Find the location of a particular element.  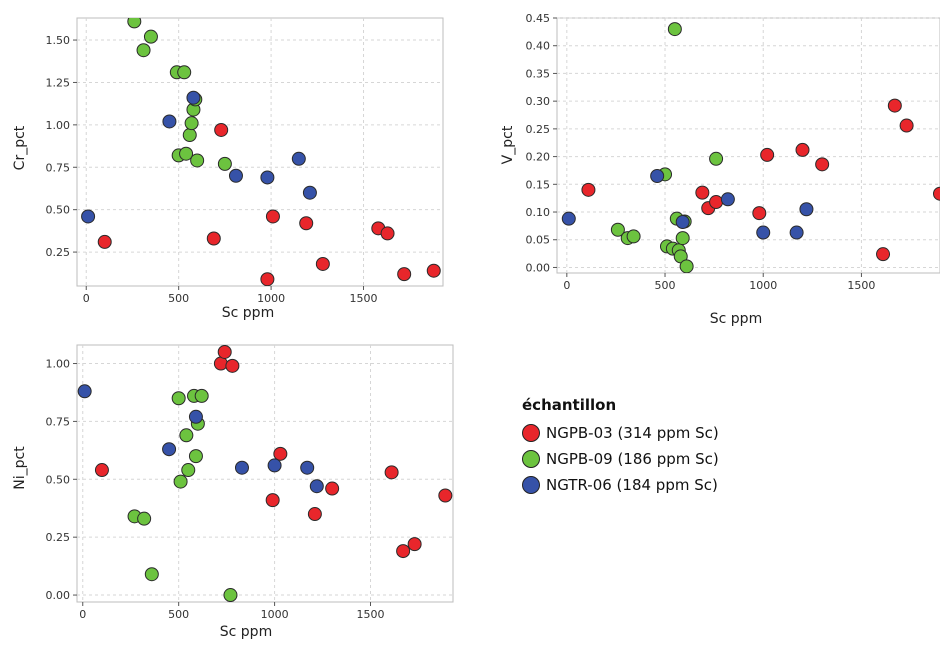

legend-entry-ngtr-06: NGTR-06 (184 ppm Sc) is located at coordinates (620, 485).